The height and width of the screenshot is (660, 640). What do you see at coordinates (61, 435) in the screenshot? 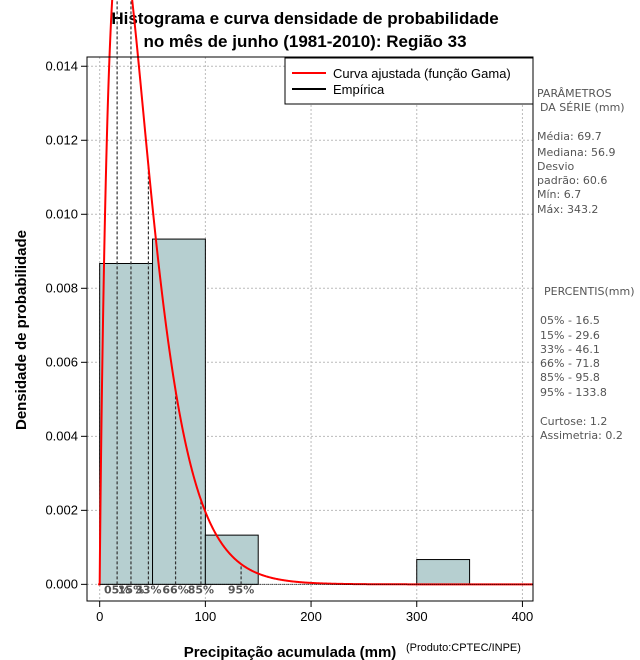
I see `y-tick-label: 0.004` at bounding box center [61, 435].